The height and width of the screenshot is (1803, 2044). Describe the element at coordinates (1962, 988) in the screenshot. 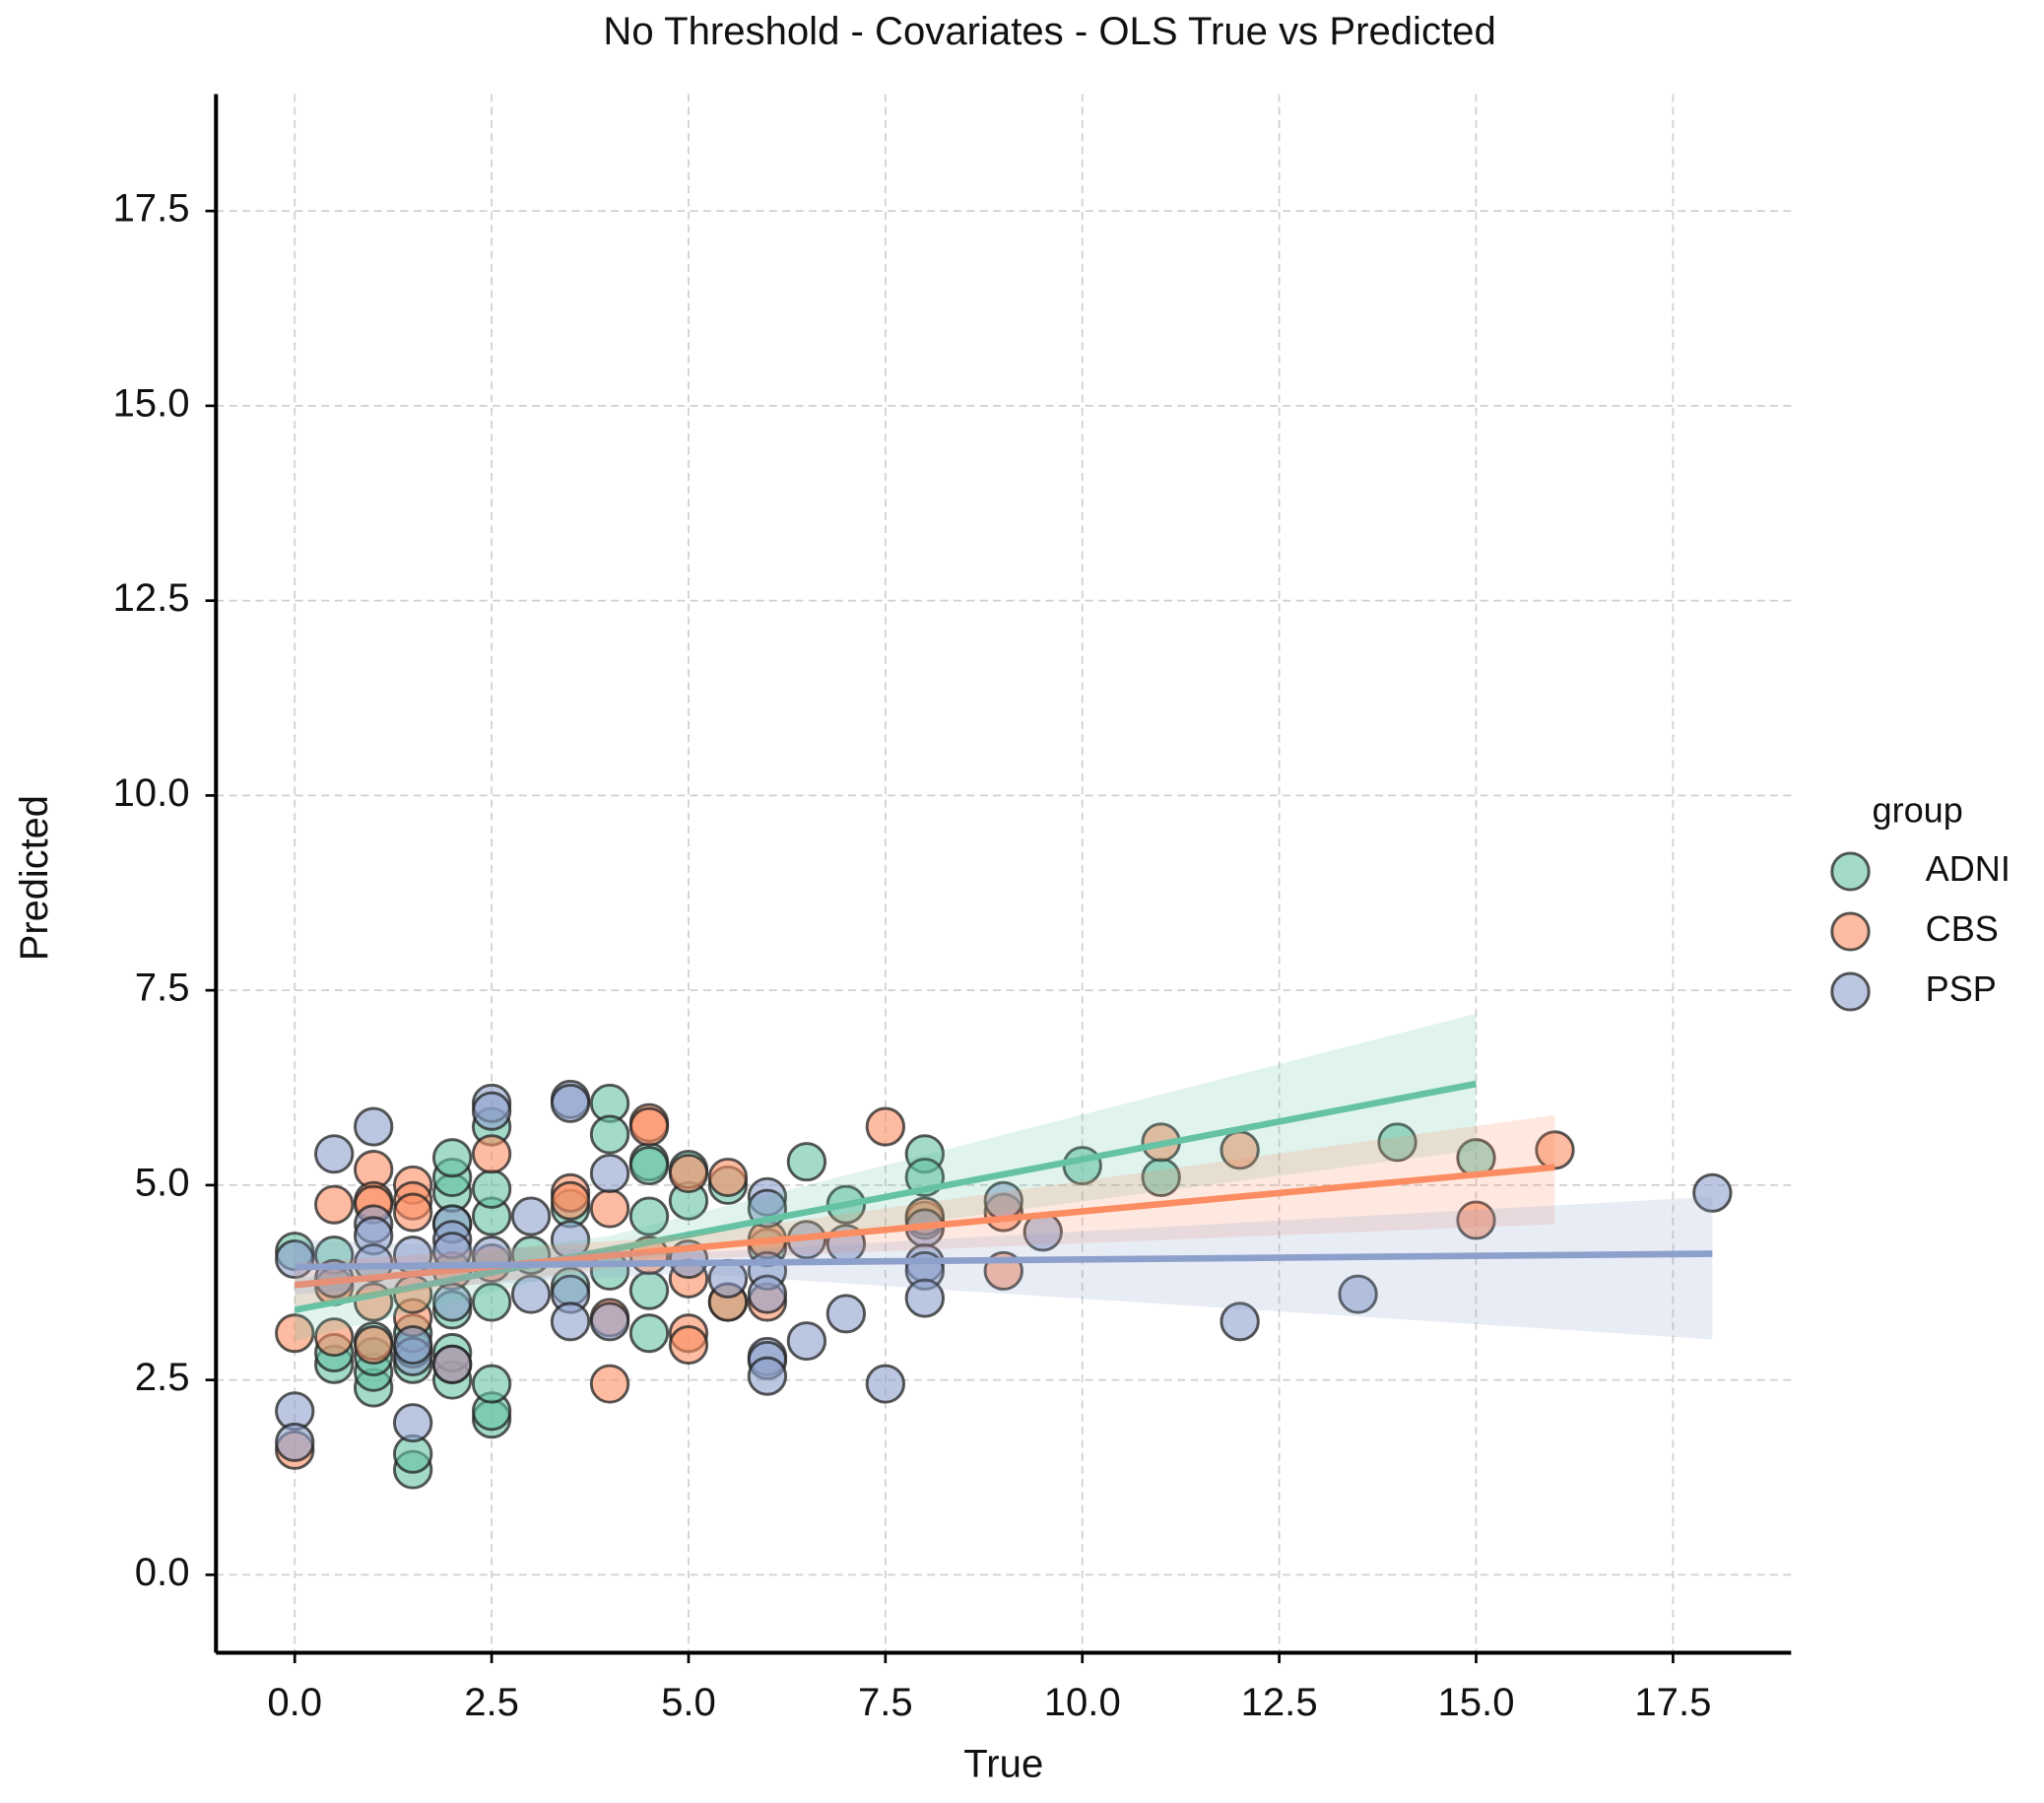

I see `legend-label: PSP` at that location.